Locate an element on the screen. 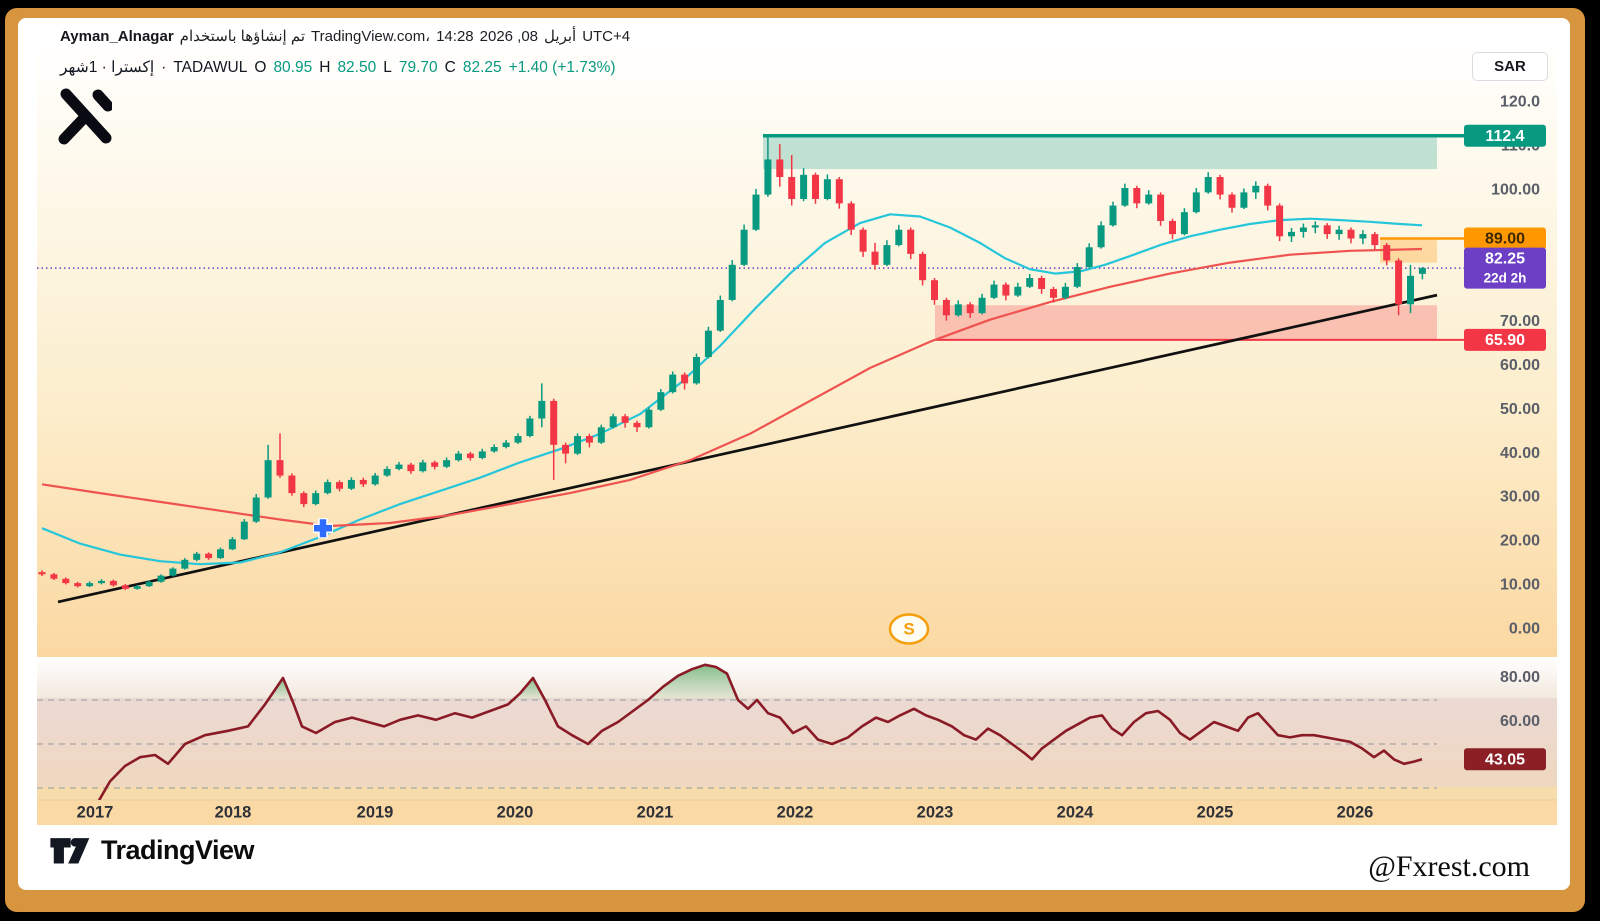 The width and height of the screenshot is (1600, 921). tradingview-wordmark: TradingView is located at coordinates (178, 849).